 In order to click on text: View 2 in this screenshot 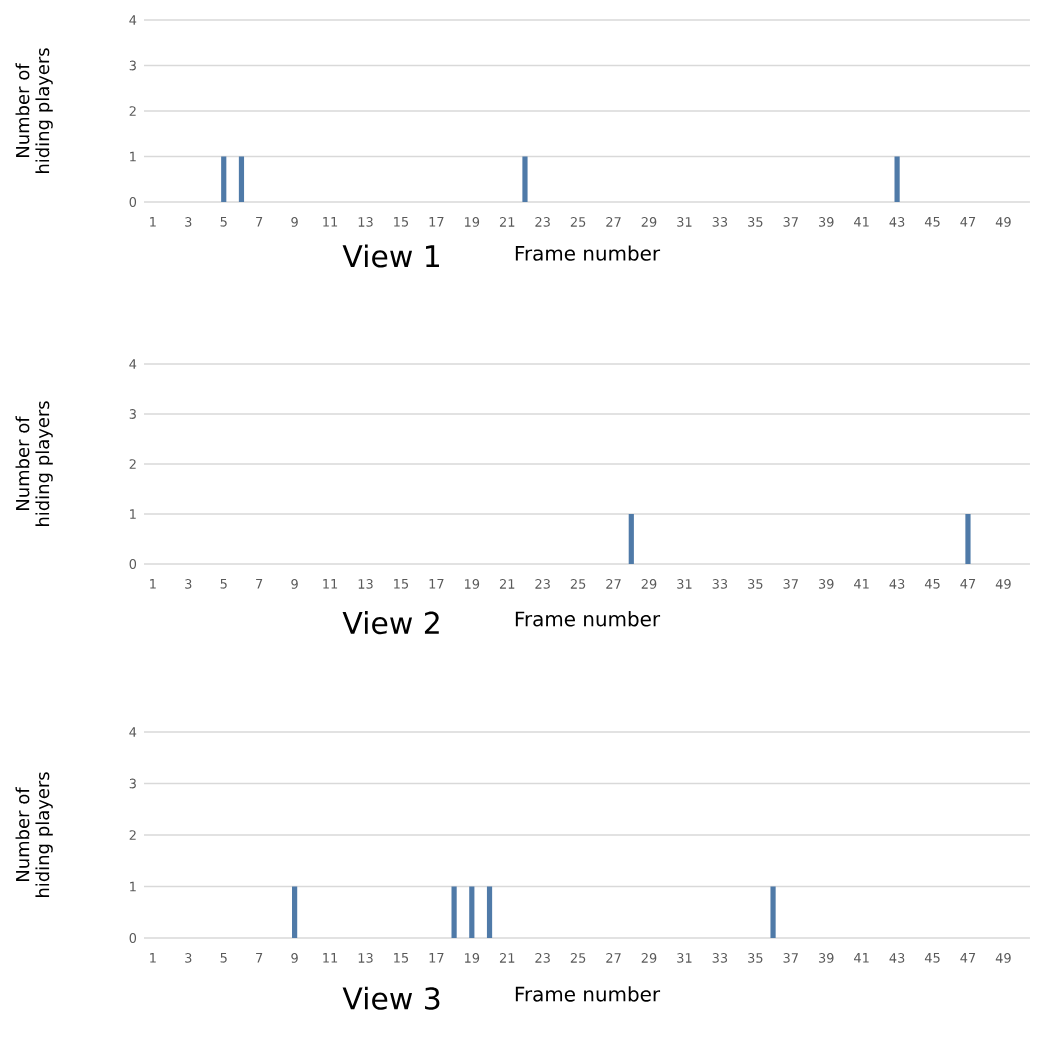, I will do `click(390, 623)`.